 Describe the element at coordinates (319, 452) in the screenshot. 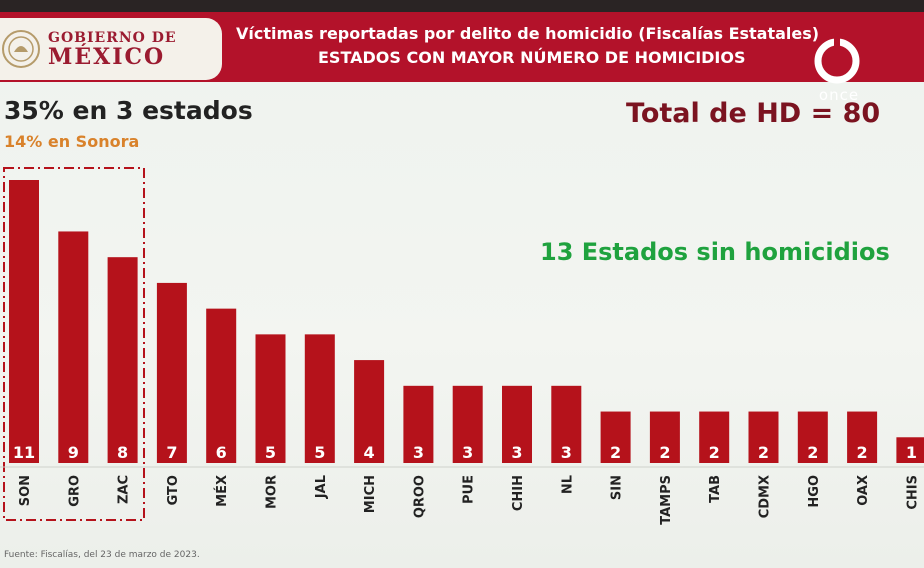

I see `data-label-jal: 5` at that location.